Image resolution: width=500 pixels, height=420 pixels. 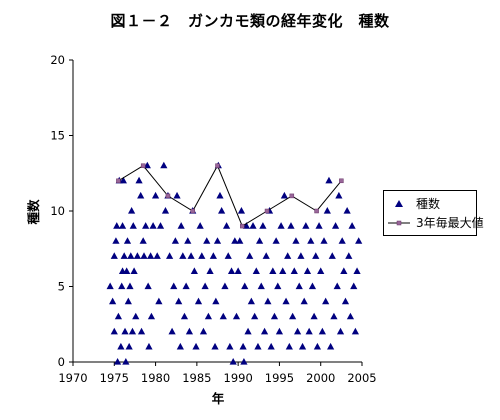 I want to click on legend-item-max: 3年毎最大値, so click(x=434, y=223).